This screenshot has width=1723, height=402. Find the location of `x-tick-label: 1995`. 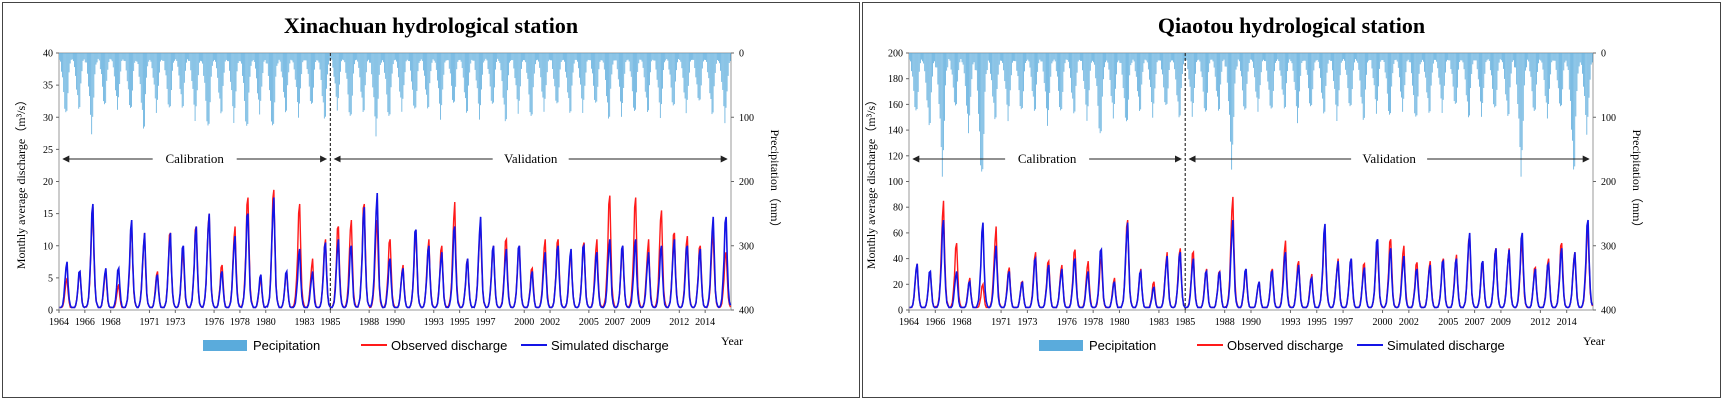

x-tick-label: 1995 is located at coordinates (1317, 322).